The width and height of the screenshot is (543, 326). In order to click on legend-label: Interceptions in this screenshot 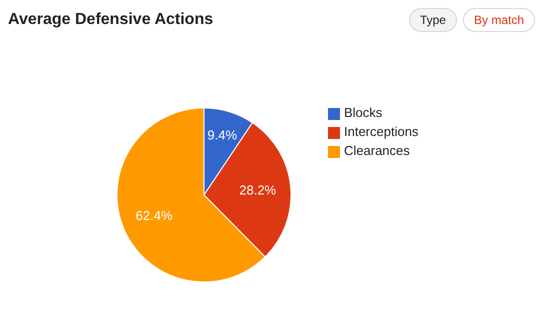, I will do `click(381, 131)`.